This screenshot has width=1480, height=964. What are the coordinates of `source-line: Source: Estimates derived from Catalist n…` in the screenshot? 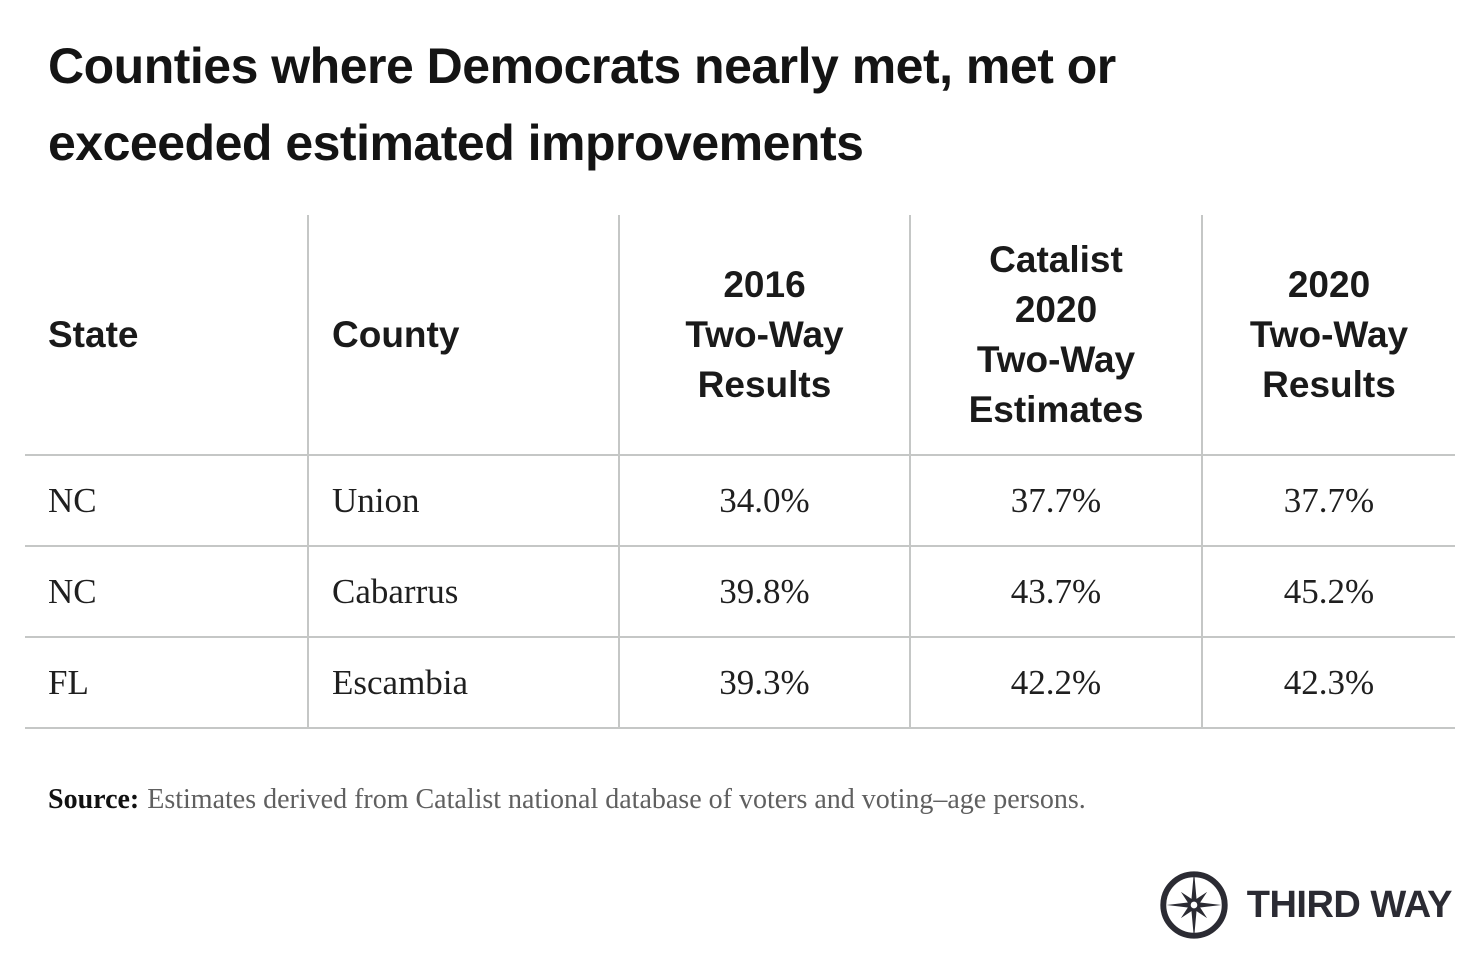 It's located at (738, 800).